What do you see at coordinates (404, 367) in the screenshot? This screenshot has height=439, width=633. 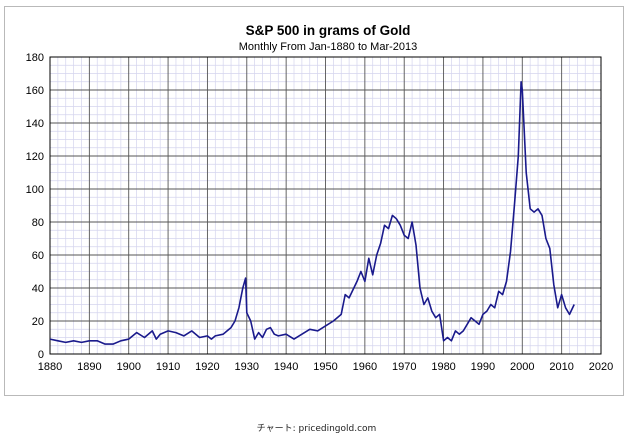 I see `x-tick-label: 1970` at bounding box center [404, 367].